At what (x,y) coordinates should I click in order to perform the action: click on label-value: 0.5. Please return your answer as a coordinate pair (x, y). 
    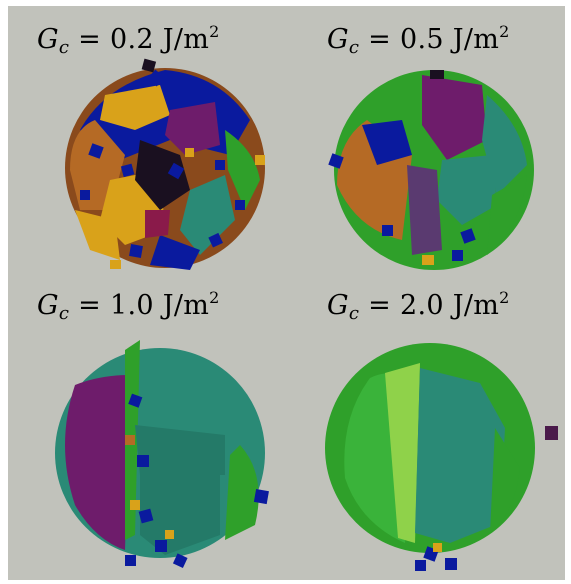
    Looking at the image, I should click on (421, 39).